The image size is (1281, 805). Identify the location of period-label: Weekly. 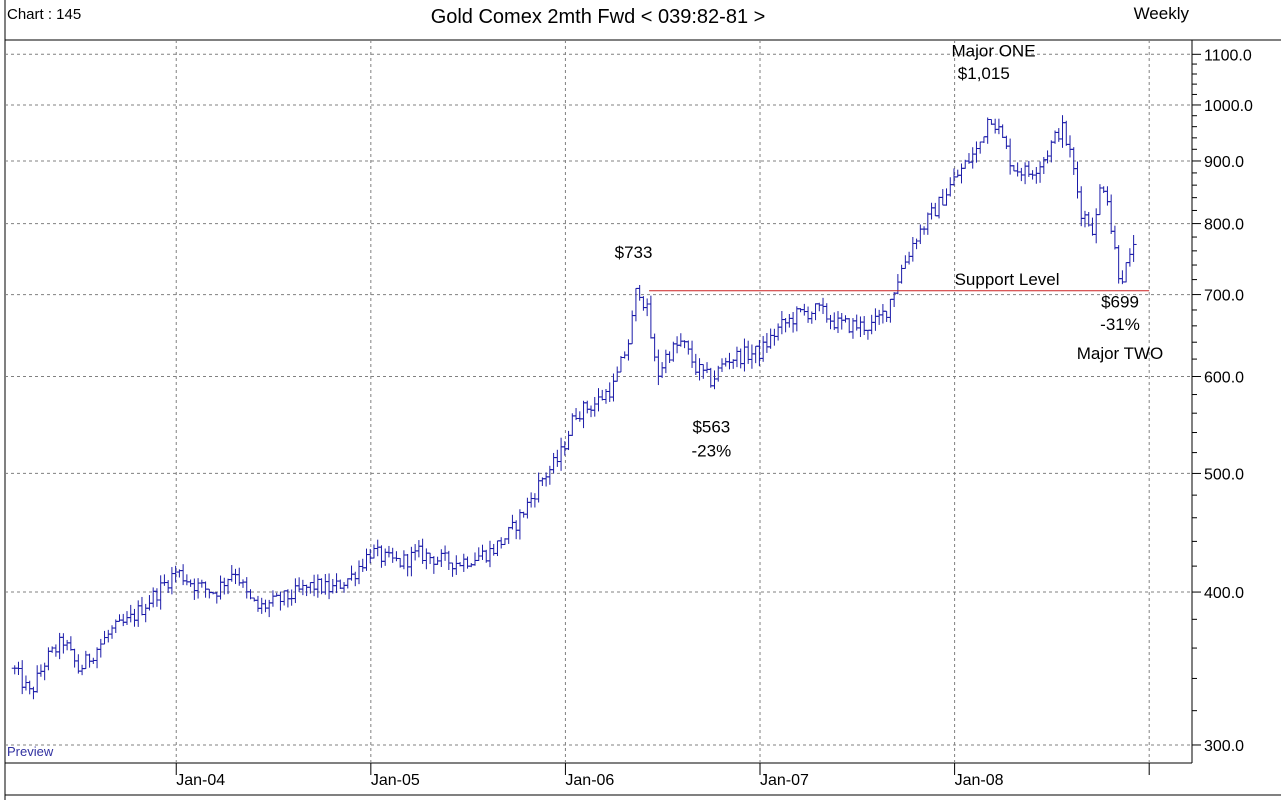
(1162, 13).